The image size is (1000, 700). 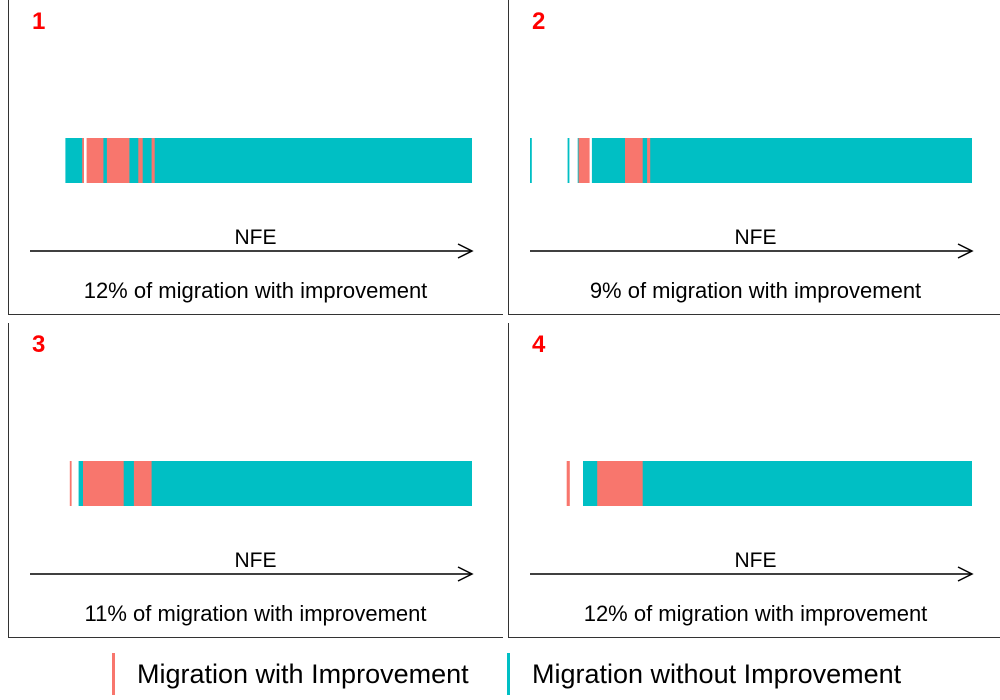 What do you see at coordinates (755, 290) in the screenshot?
I see `panel-caption: 9% of migration with improvement` at bounding box center [755, 290].